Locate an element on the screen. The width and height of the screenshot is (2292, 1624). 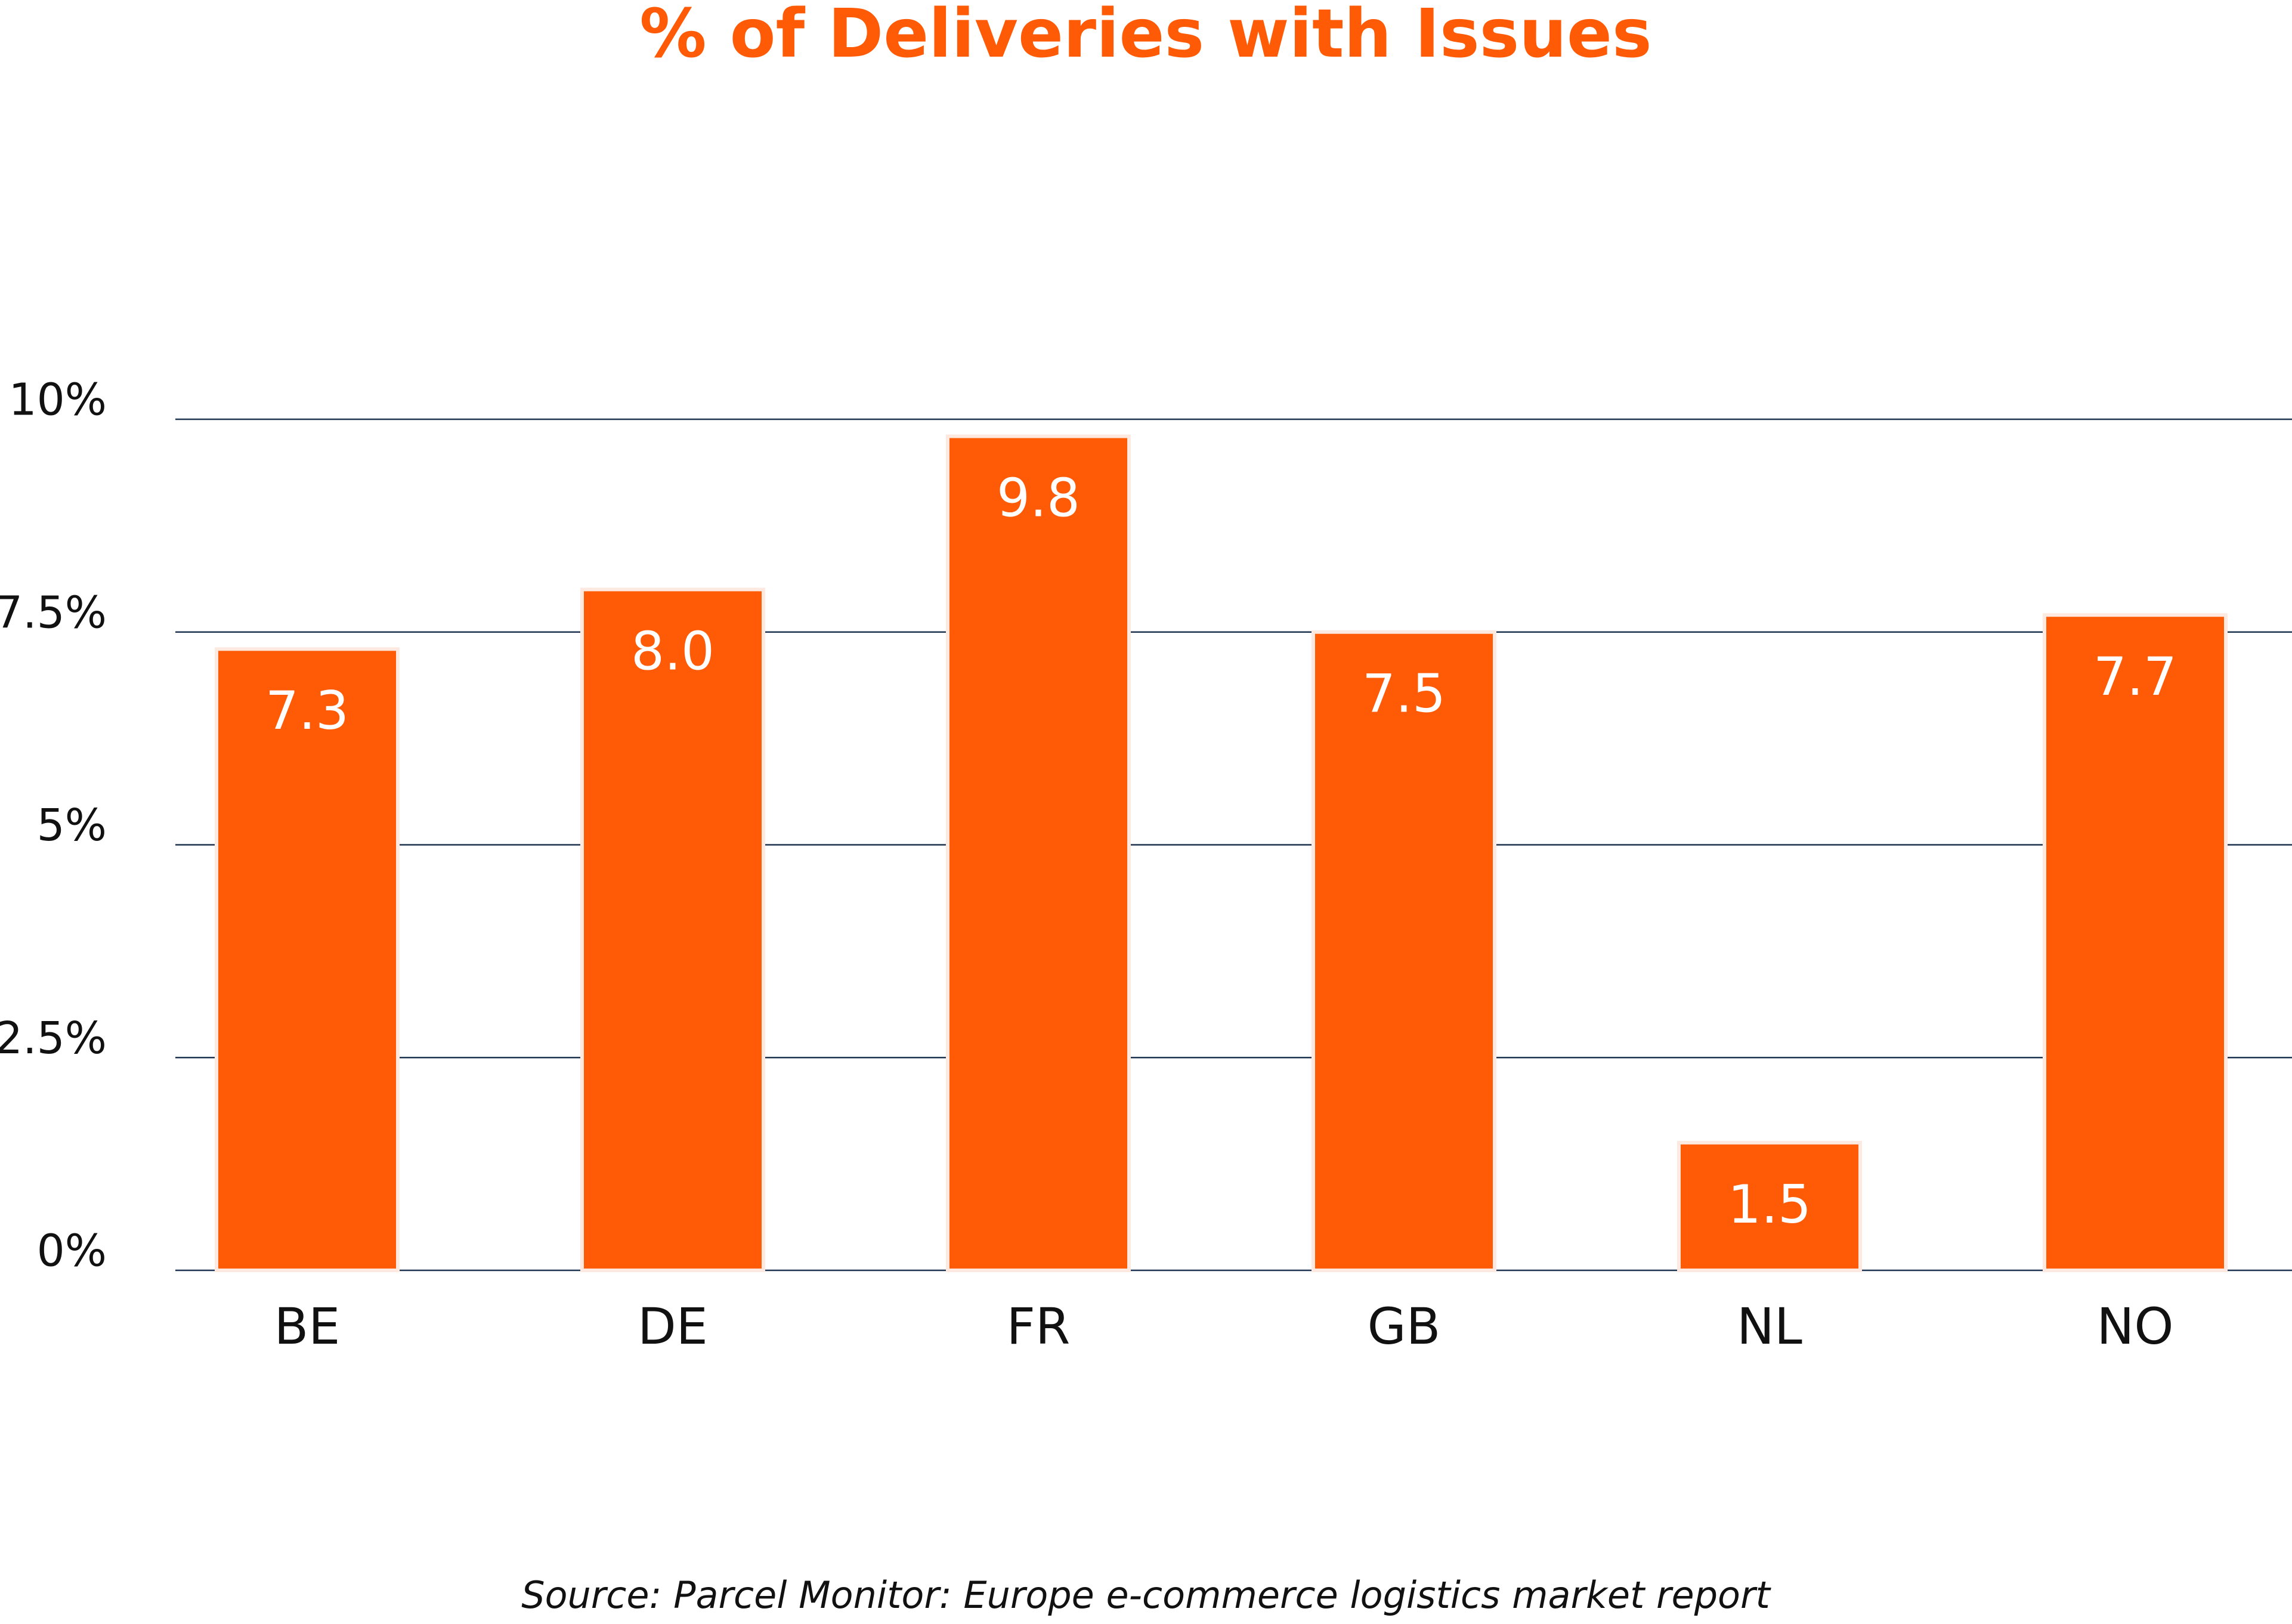
value-label: 7.7 is located at coordinates (2135, 676).